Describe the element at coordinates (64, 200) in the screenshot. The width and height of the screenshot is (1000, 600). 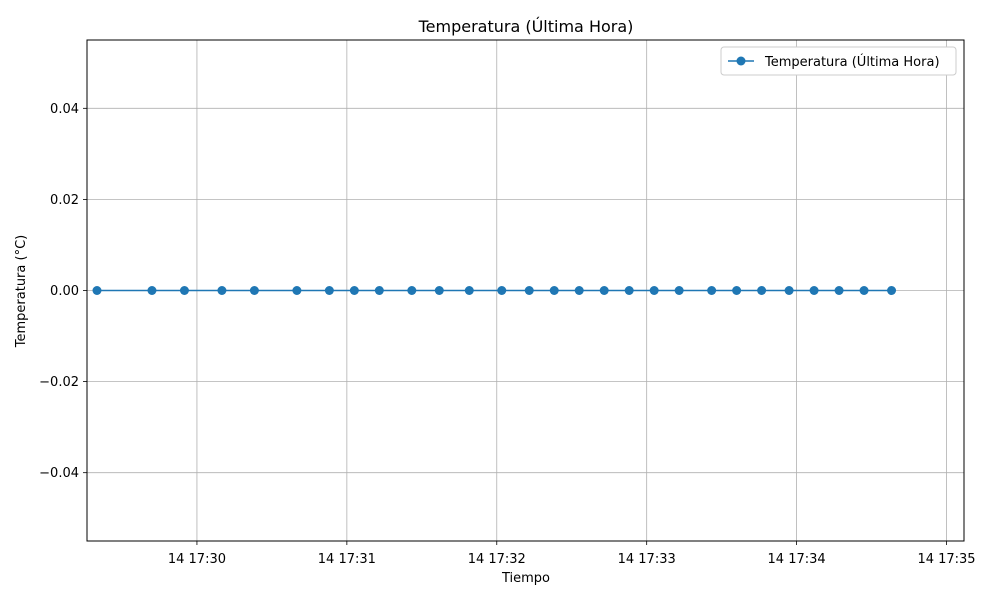
I see `y-tick-label: 0.02` at that location.